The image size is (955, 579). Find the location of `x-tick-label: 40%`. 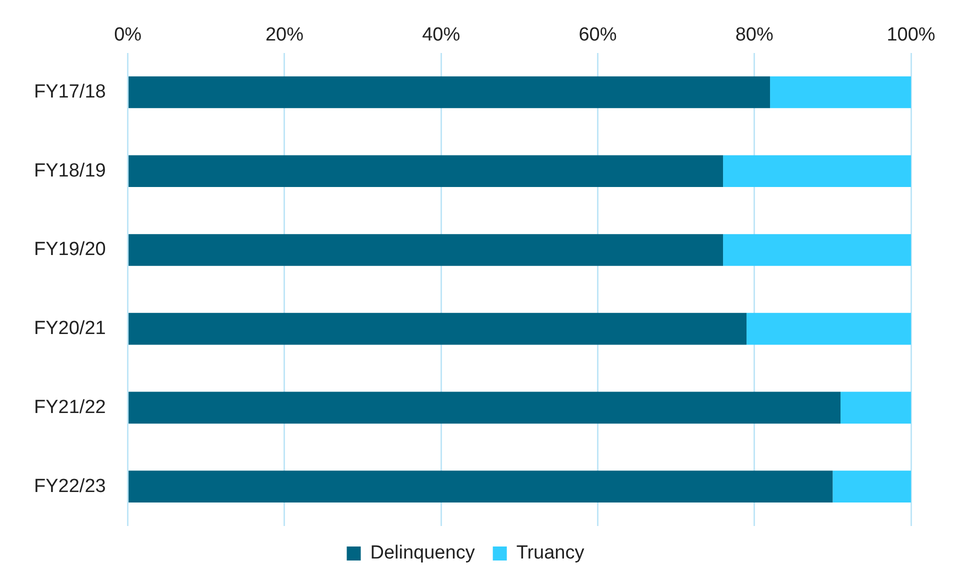

x-tick-label: 40% is located at coordinates (441, 35).